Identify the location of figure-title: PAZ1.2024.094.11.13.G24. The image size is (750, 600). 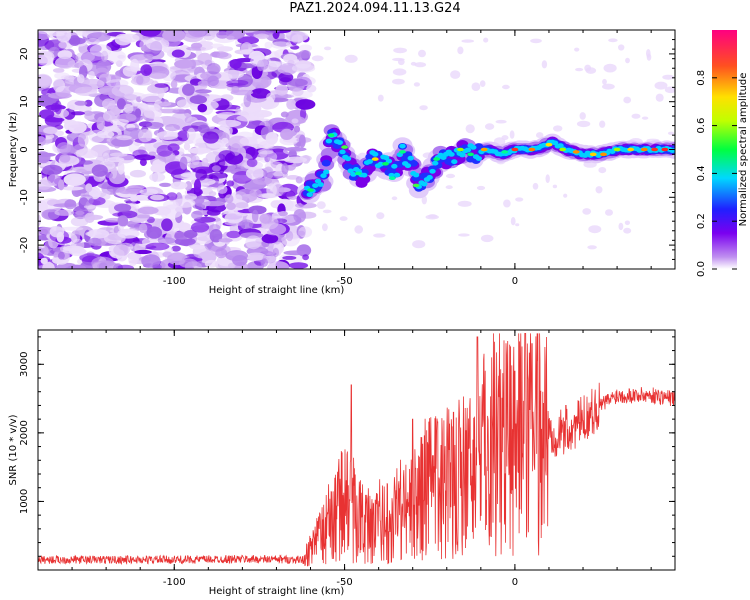
(375, 8).